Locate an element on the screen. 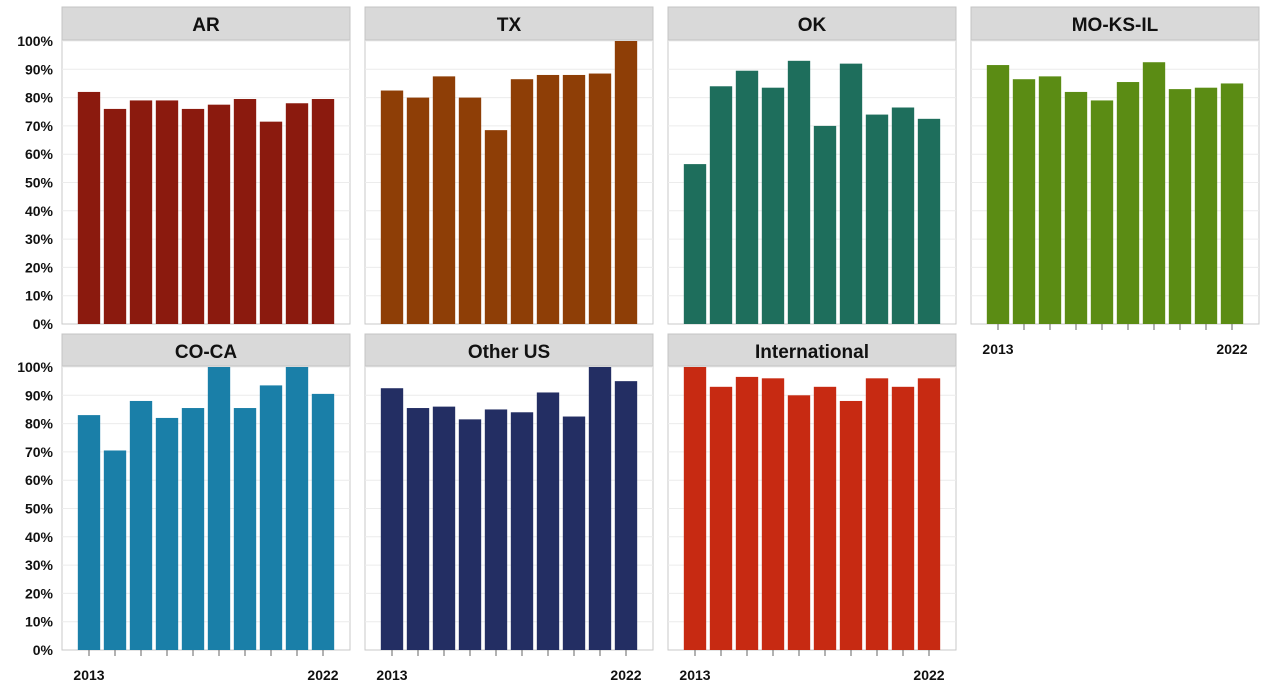  bar-tx-2016 is located at coordinates (470, 211).